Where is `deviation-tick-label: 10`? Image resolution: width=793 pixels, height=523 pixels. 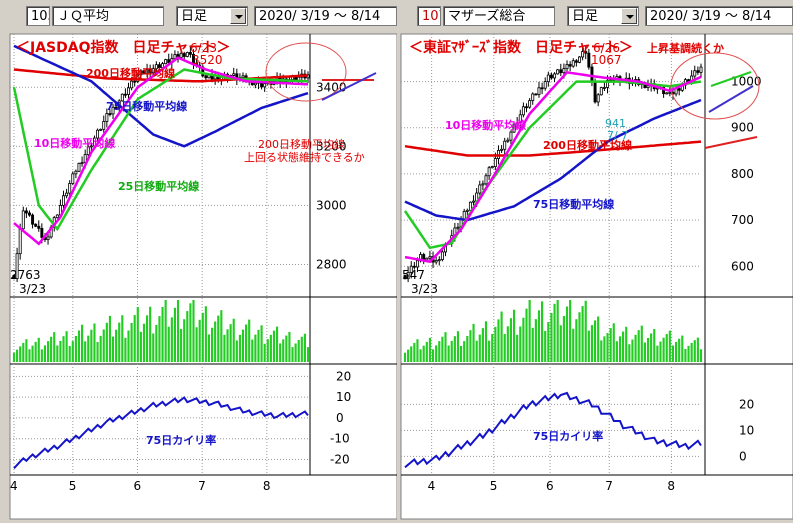
deviation-tick-label: 10 is located at coordinates (343, 397).